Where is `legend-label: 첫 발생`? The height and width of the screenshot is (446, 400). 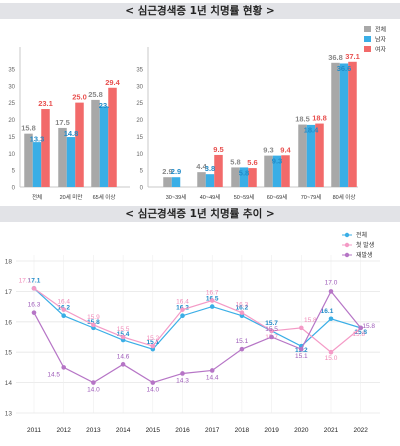
legend-label: 첫 발생 is located at coordinates (365, 245).